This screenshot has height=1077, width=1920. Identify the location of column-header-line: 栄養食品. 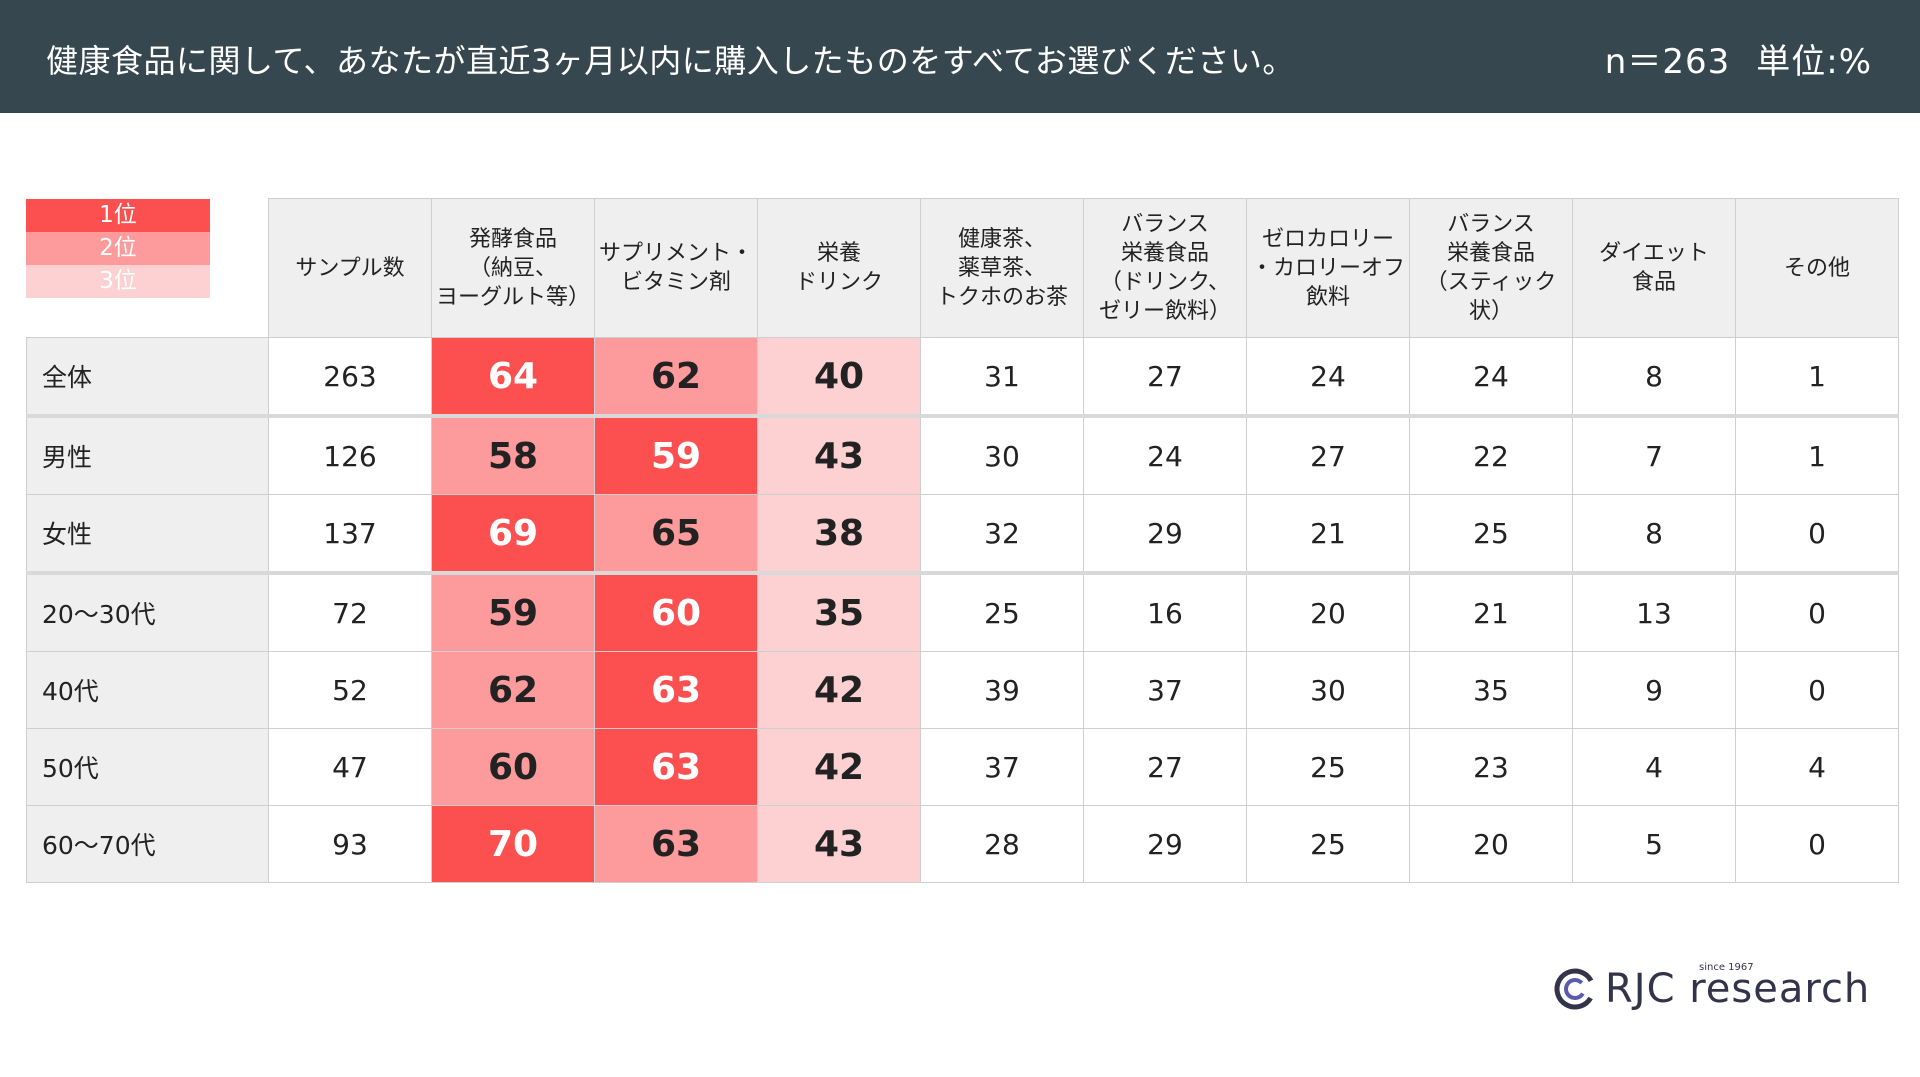
(1164, 253).